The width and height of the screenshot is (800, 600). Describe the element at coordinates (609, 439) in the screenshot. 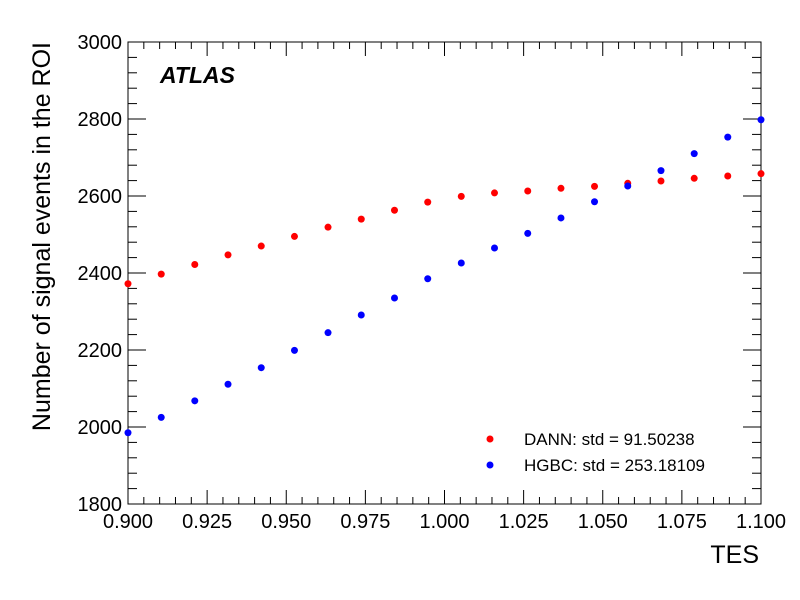

I see `legend-label: DANN: std = 91.50238` at that location.